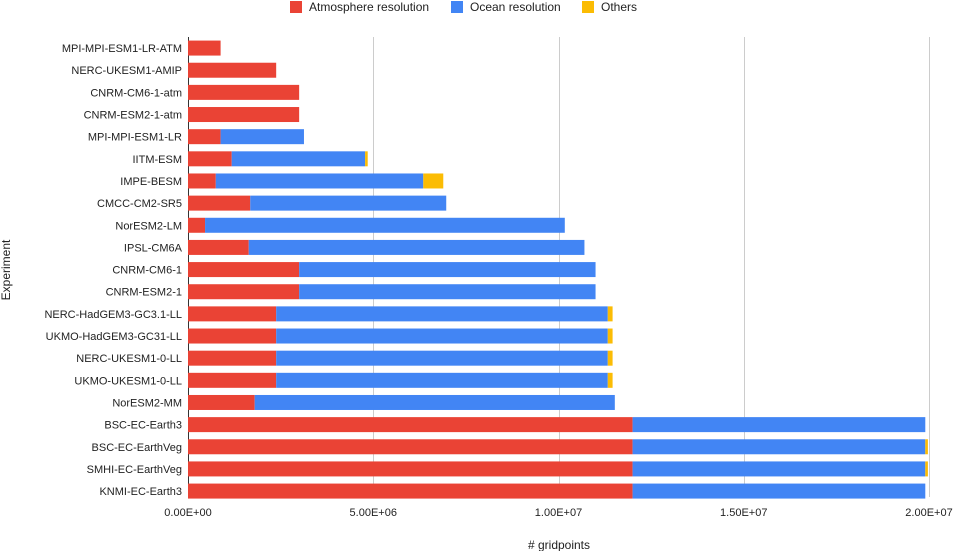 The width and height of the screenshot is (956, 556). I want to click on y-tick-label: MPI-MPI-ESM1-LR-ATM, so click(122, 49).